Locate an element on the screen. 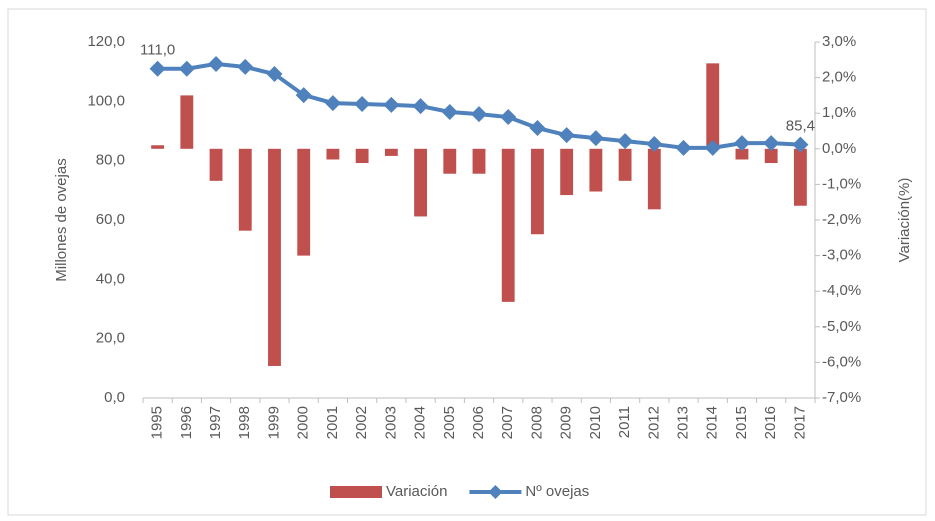 Image resolution: width=935 pixels, height=521 pixels. x-tick-label: 2000 is located at coordinates (303, 422).